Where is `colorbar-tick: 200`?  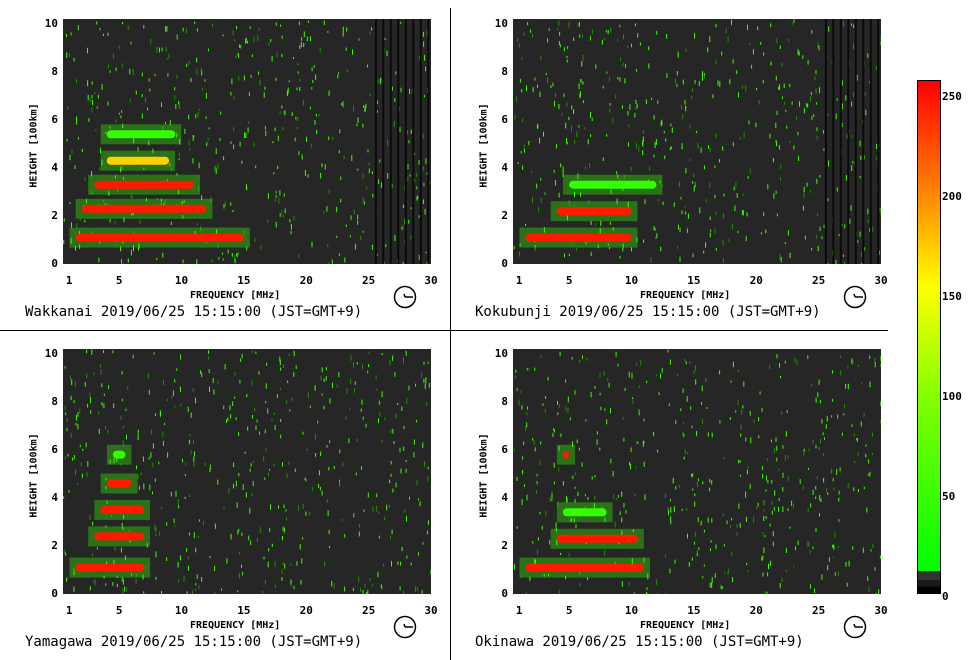
colorbar-tick: 200 is located at coordinates (952, 196).